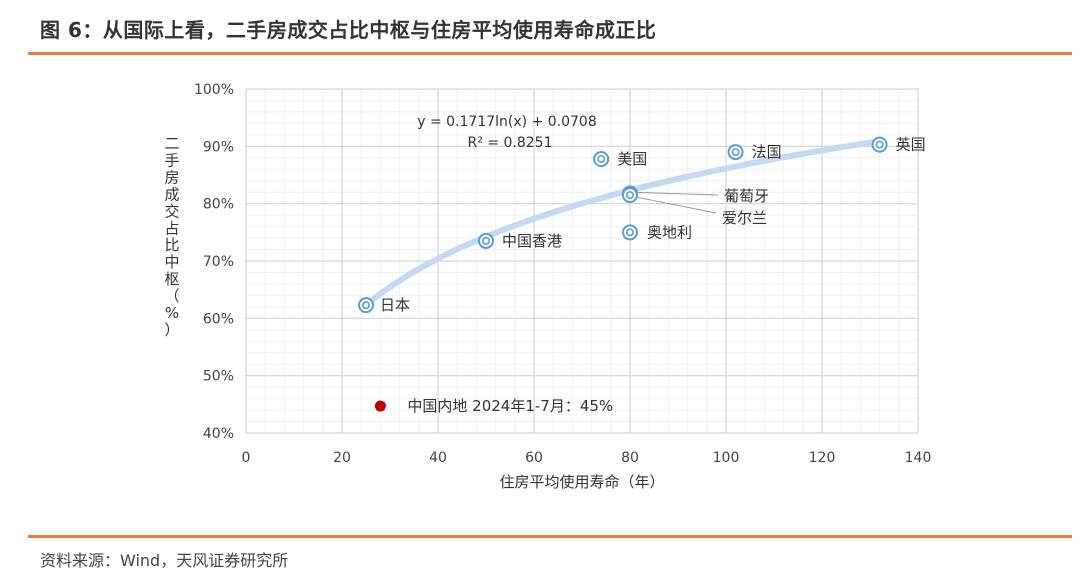 This screenshot has width=1080, height=577. Describe the element at coordinates (669, 232) in the screenshot. I see `point-label: 奥地利` at that location.